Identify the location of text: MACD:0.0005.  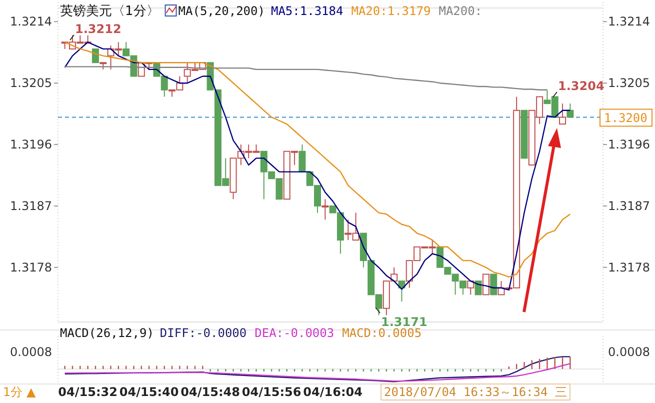
(382, 333).